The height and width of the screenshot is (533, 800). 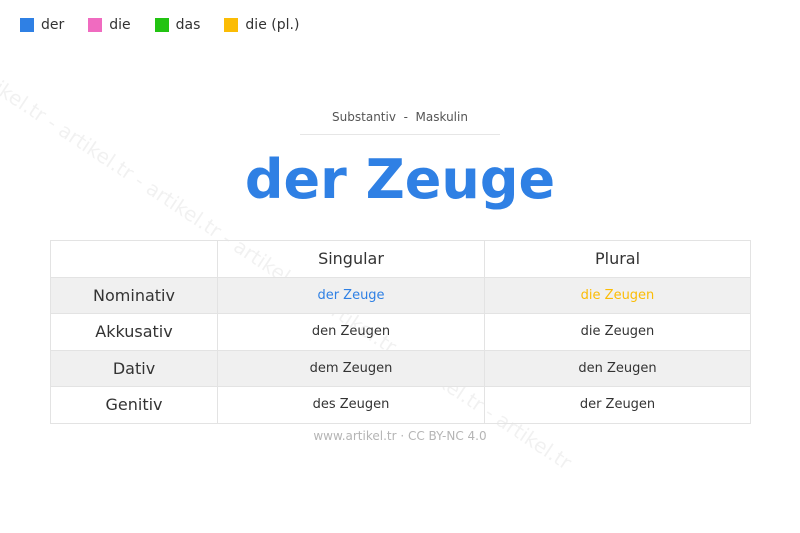 What do you see at coordinates (351, 405) in the screenshot?
I see `singular-cell: des Zeugen` at bounding box center [351, 405].